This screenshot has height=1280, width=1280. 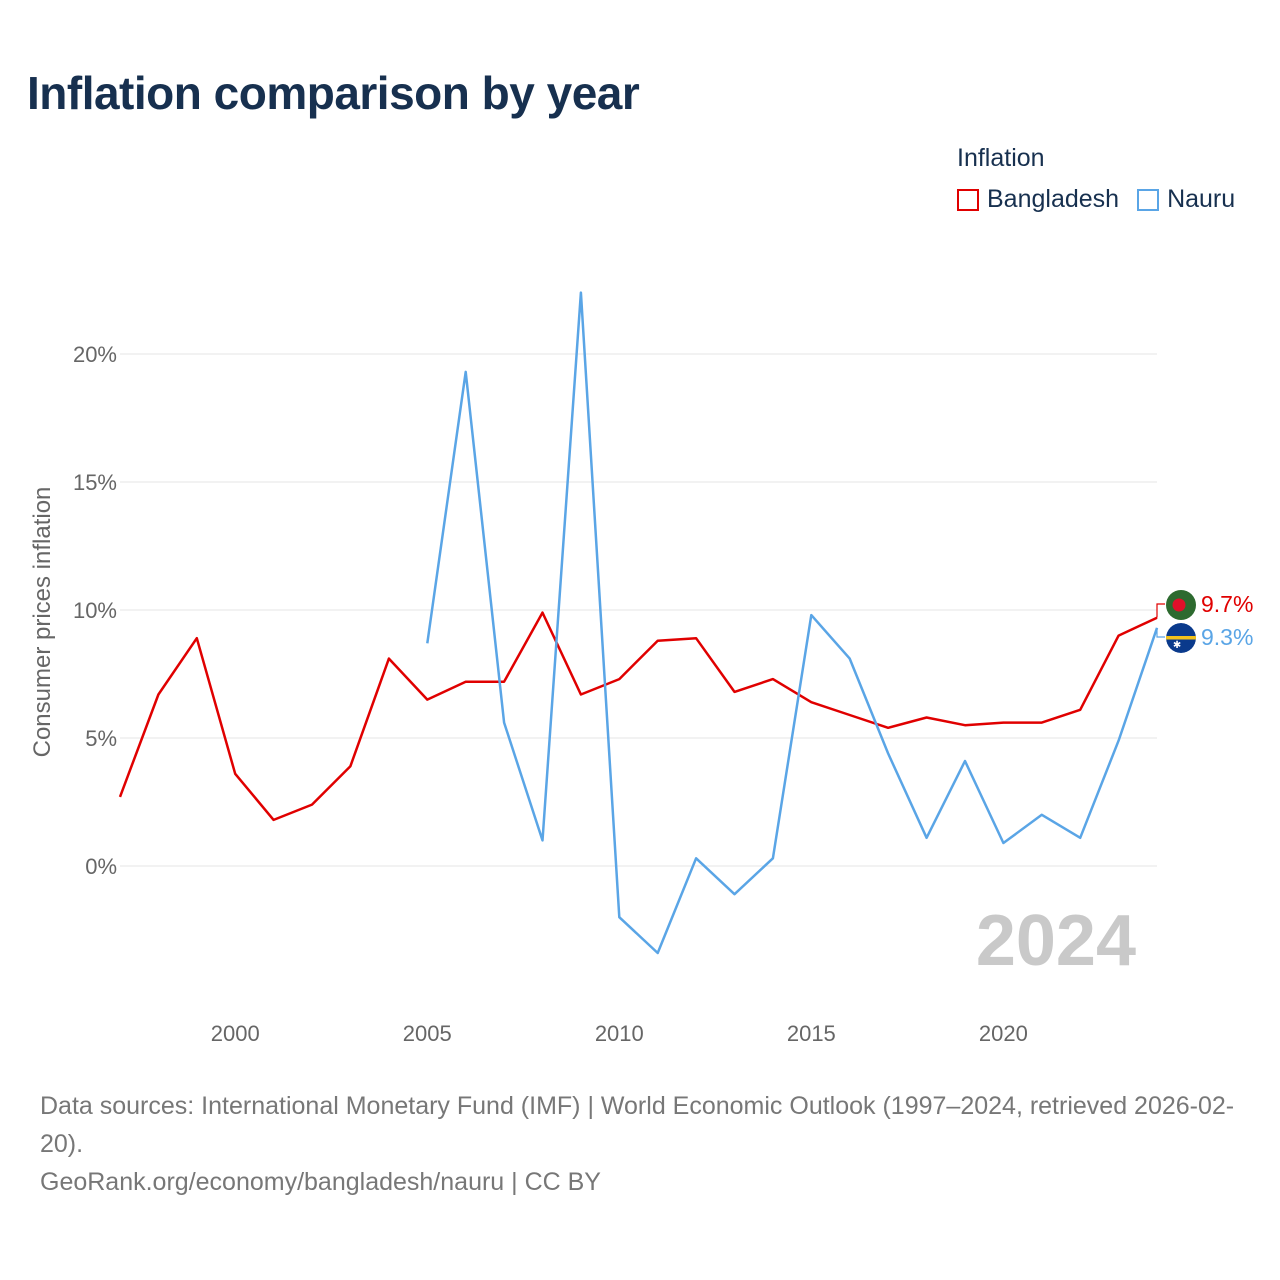 I want to click on x-tick-labels: 2000 2005 2010 2015 2020, so click(x=619, y=1033).